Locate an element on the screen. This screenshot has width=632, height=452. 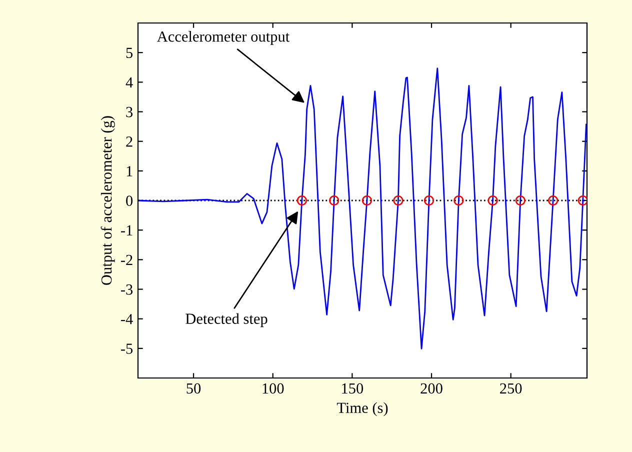
y-tick-label: 1 is located at coordinates (129, 171).